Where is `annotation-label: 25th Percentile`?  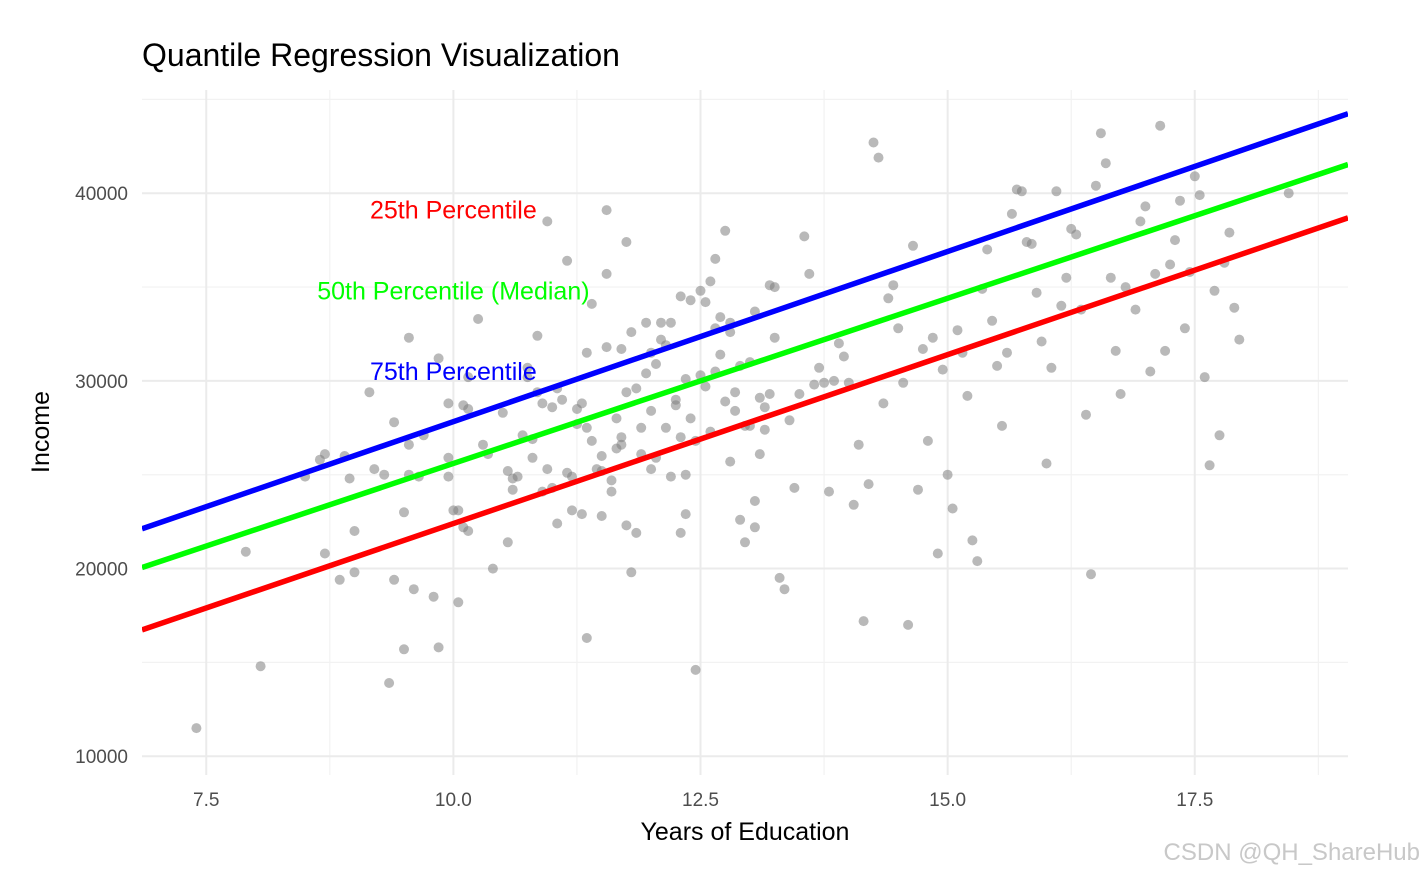 annotation-label: 25th Percentile is located at coordinates (453, 211).